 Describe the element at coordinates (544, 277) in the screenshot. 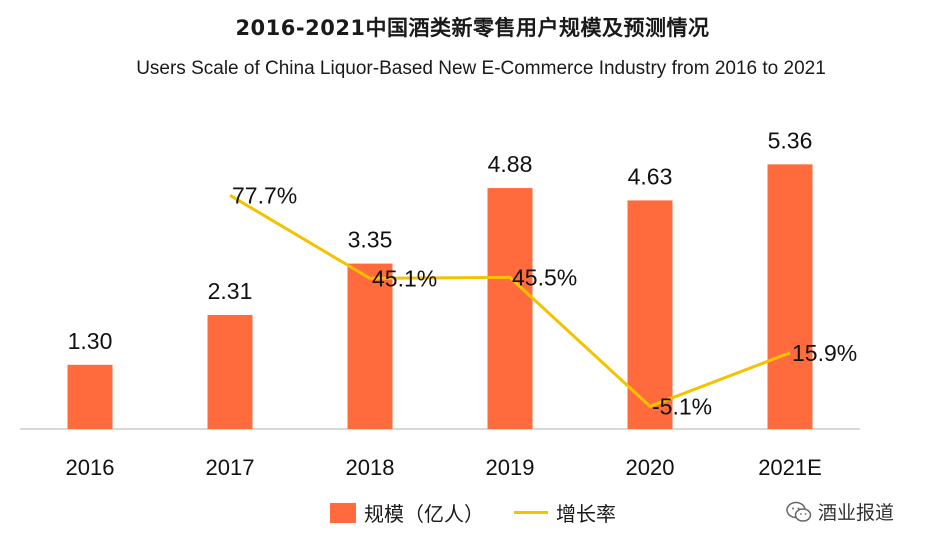

I see `growth-rate-label: 45.5%` at that location.